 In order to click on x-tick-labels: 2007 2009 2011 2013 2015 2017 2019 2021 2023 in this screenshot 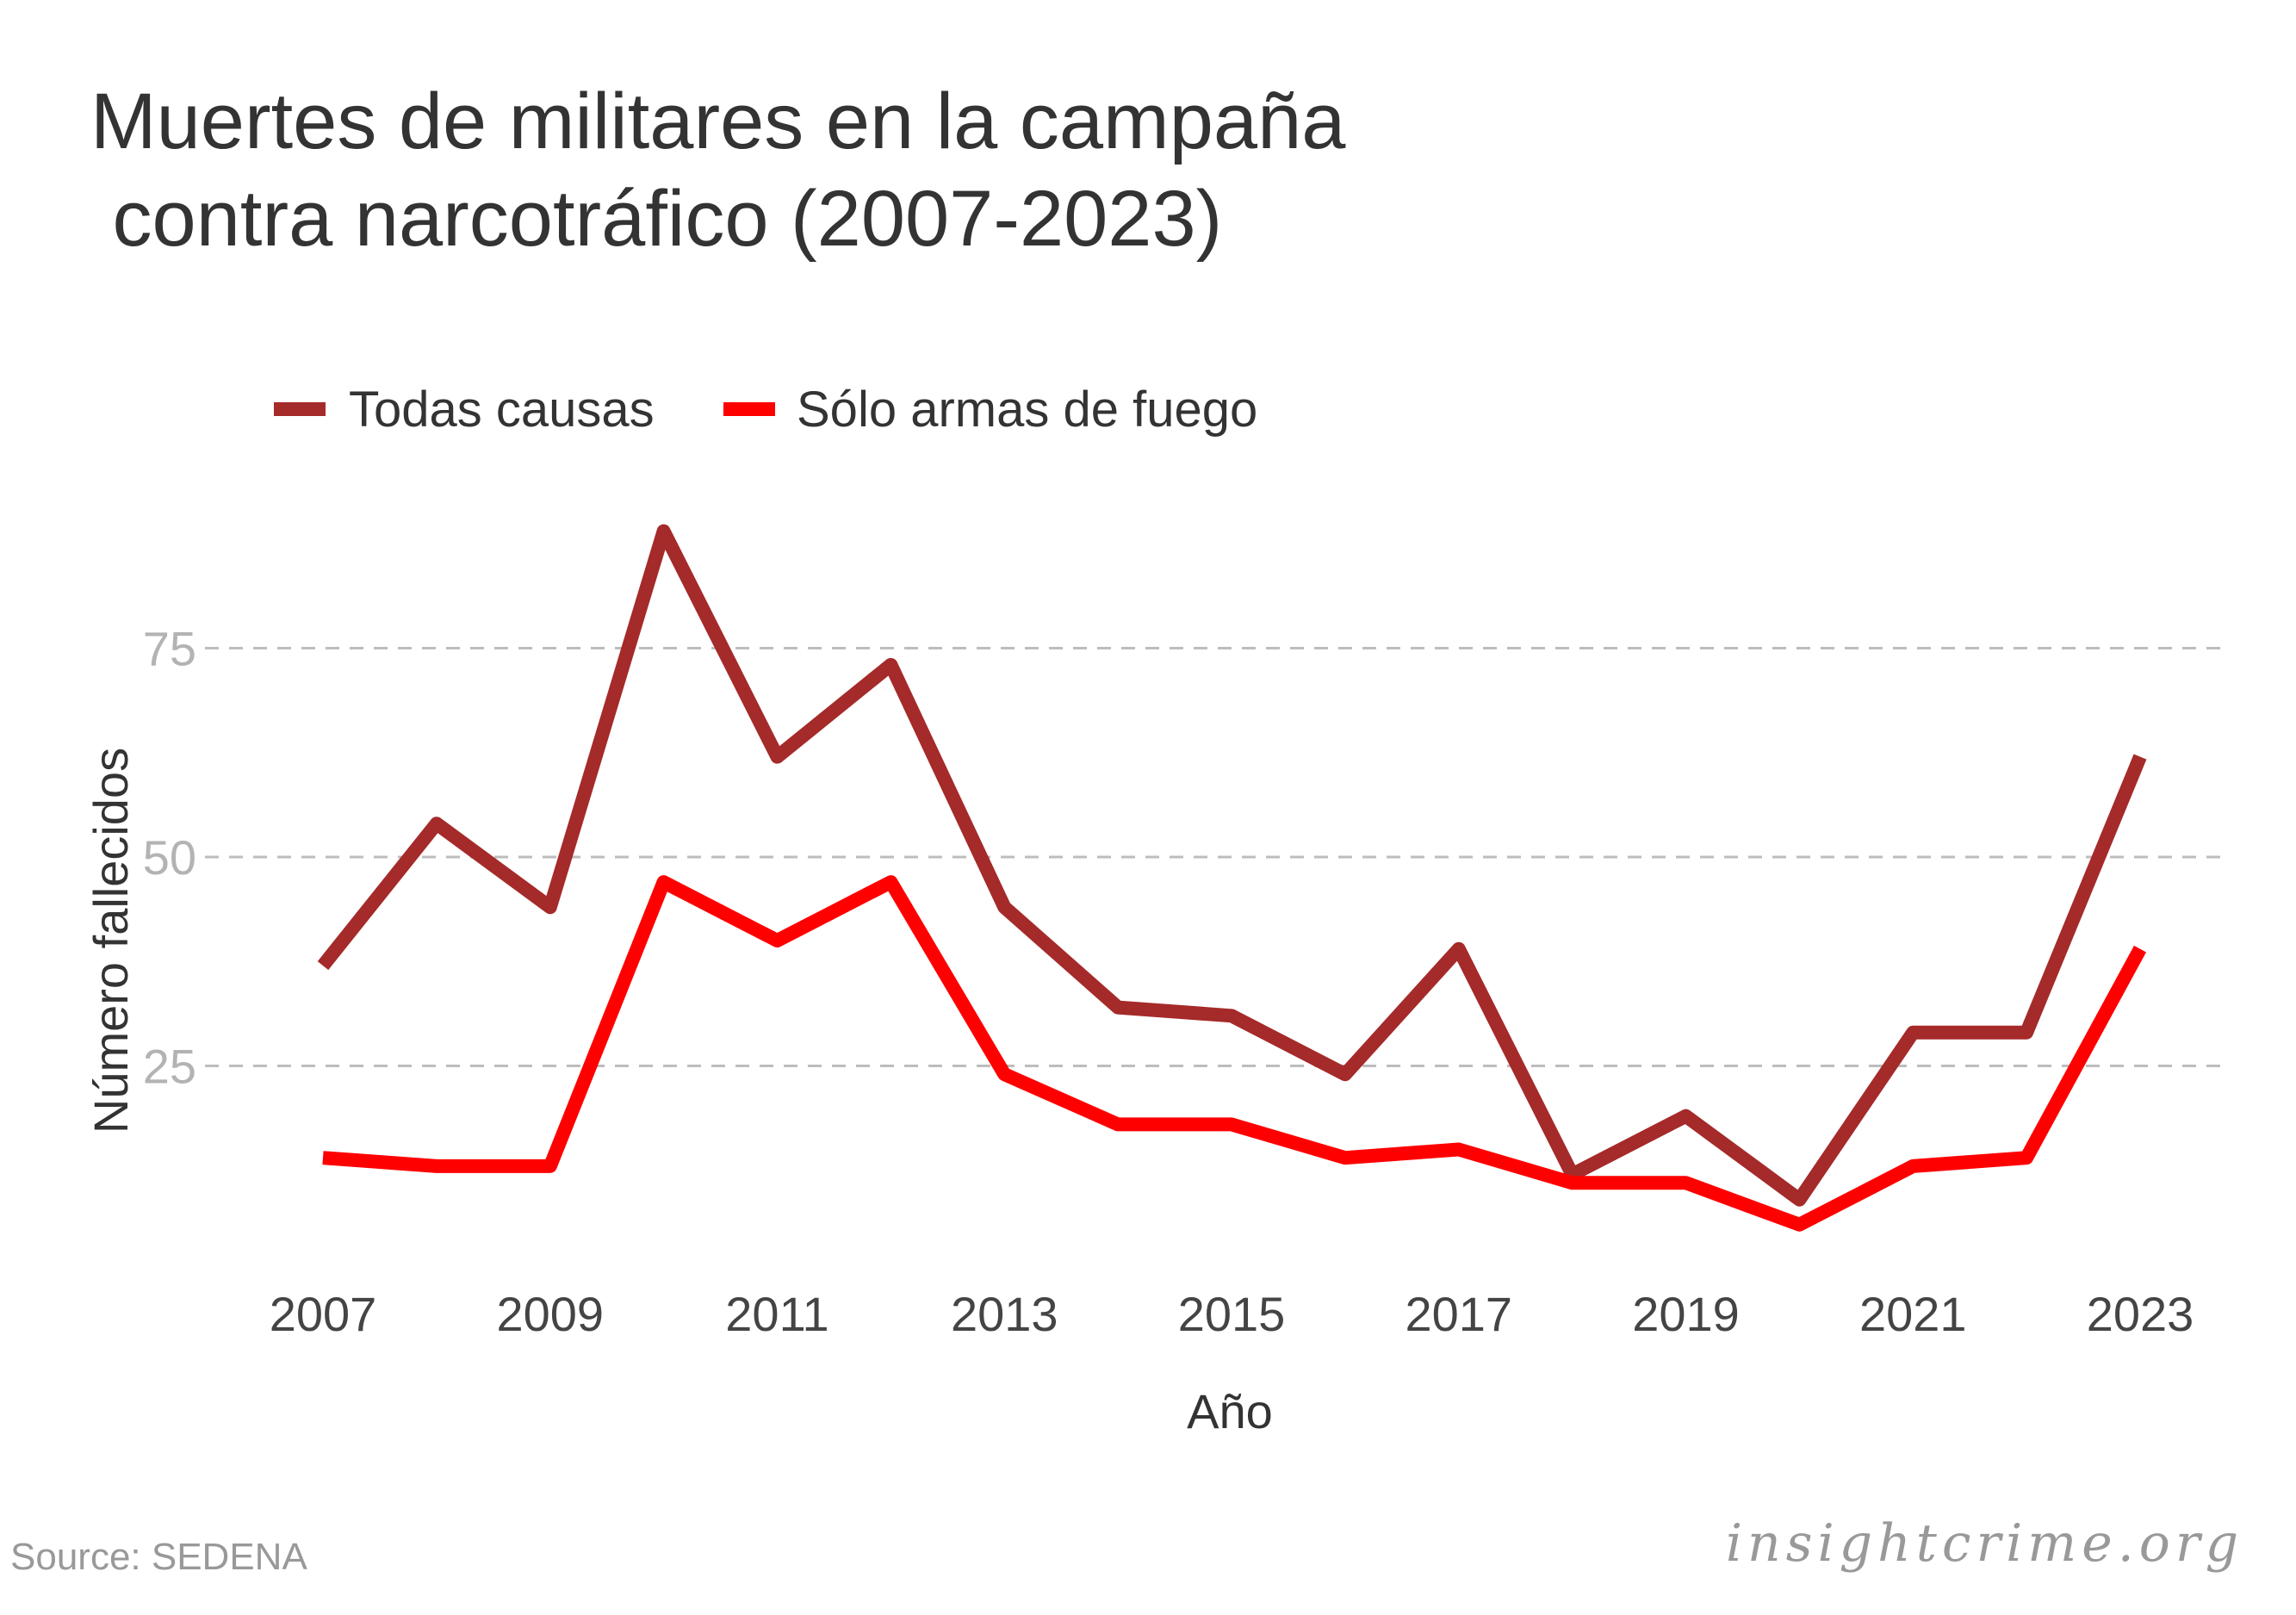, I will do `click(1232, 1314)`.